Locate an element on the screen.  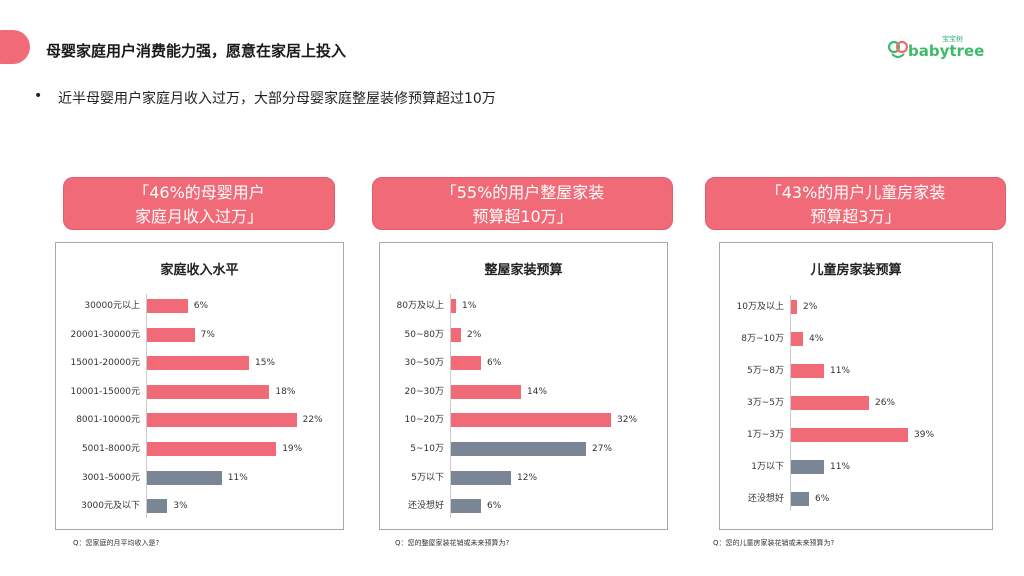
chart-row: 5万以下 12% is located at coordinates (523, 478).